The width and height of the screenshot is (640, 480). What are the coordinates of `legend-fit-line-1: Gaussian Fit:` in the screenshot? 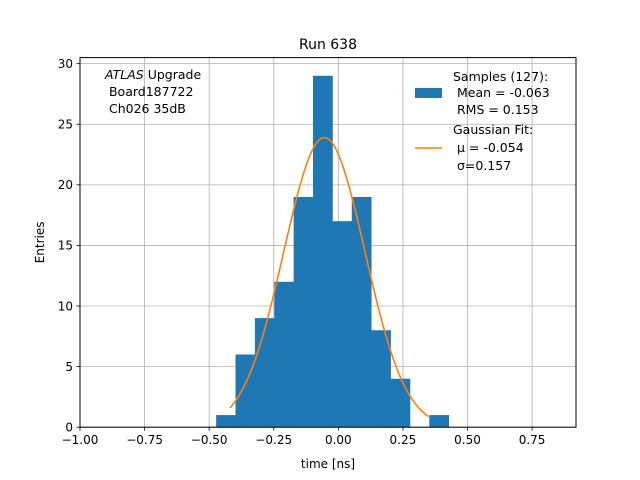 It's located at (493, 129).